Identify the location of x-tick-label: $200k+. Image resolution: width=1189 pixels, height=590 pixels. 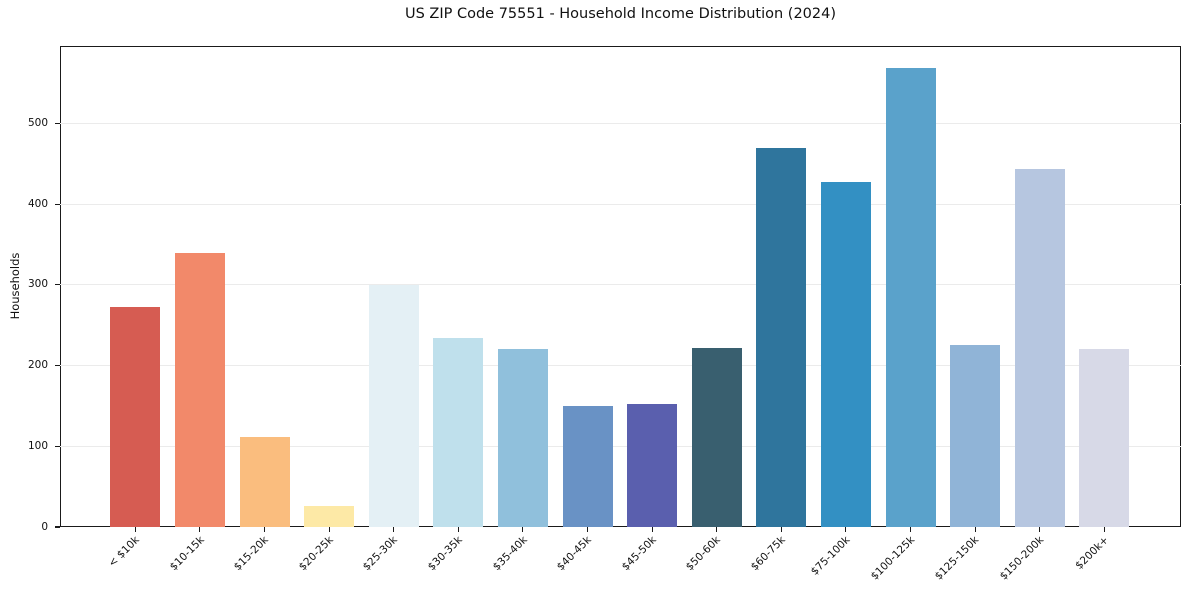
(1091, 553).